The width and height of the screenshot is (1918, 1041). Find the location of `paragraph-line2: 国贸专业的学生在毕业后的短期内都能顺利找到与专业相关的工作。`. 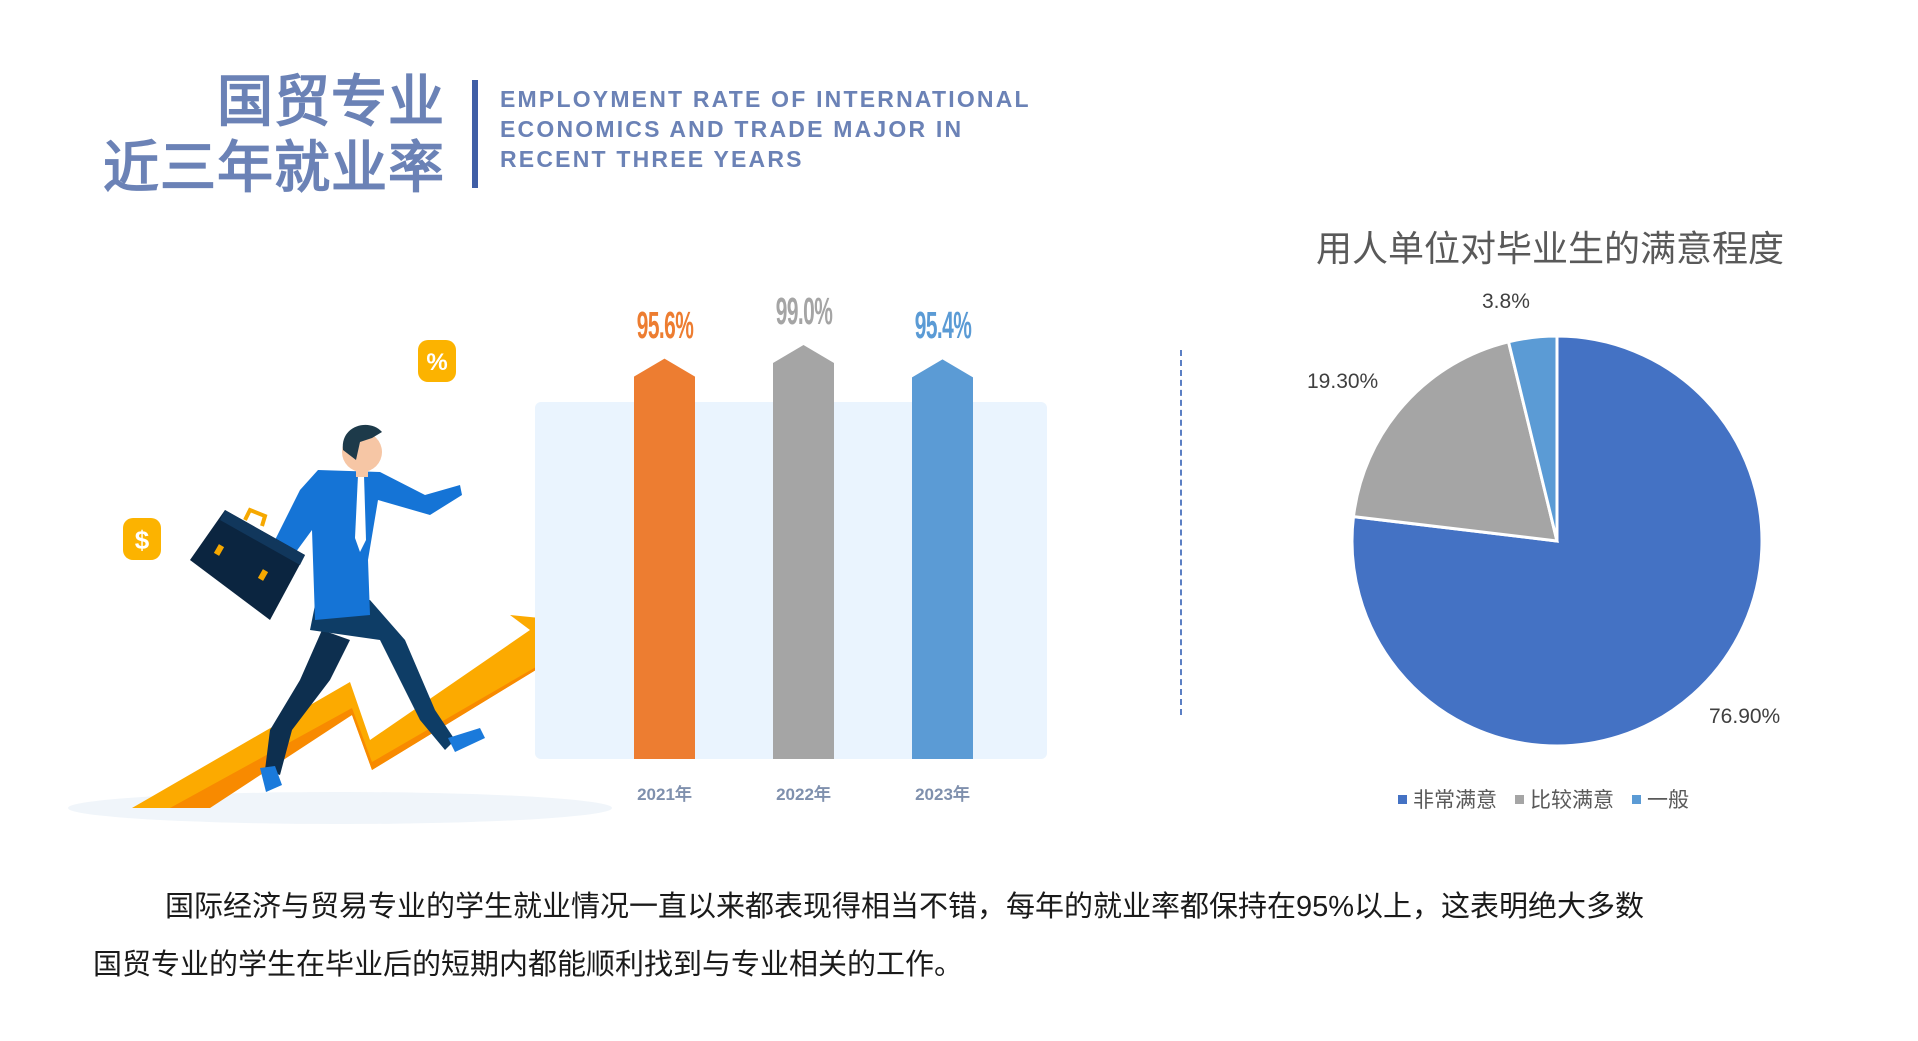

paragraph-line2: 国贸专业的学生在毕业后的短期内都能顺利找到与专业相关的工作。 is located at coordinates (528, 965).